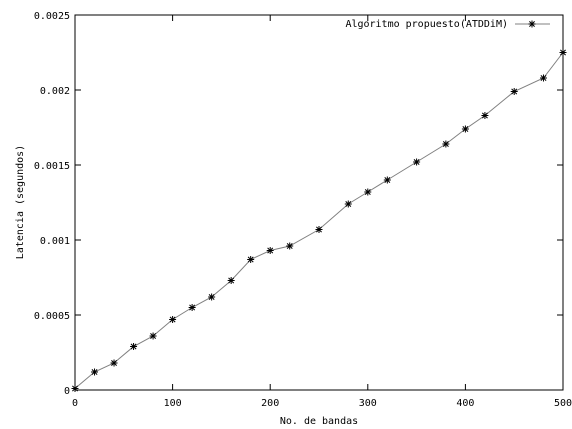 This screenshot has width=572, height=429. I want to click on x-tick-label: 300, so click(368, 403).